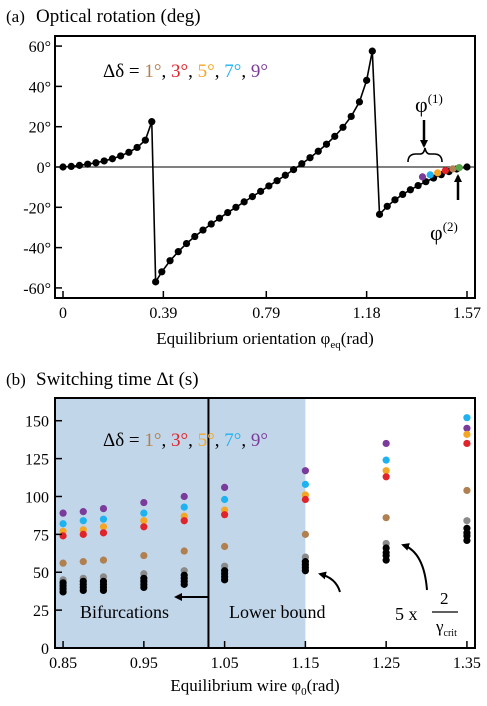 Image resolution: width=487 pixels, height=706 pixels. I want to click on lower-bound-label: Lower bound, so click(277, 612).